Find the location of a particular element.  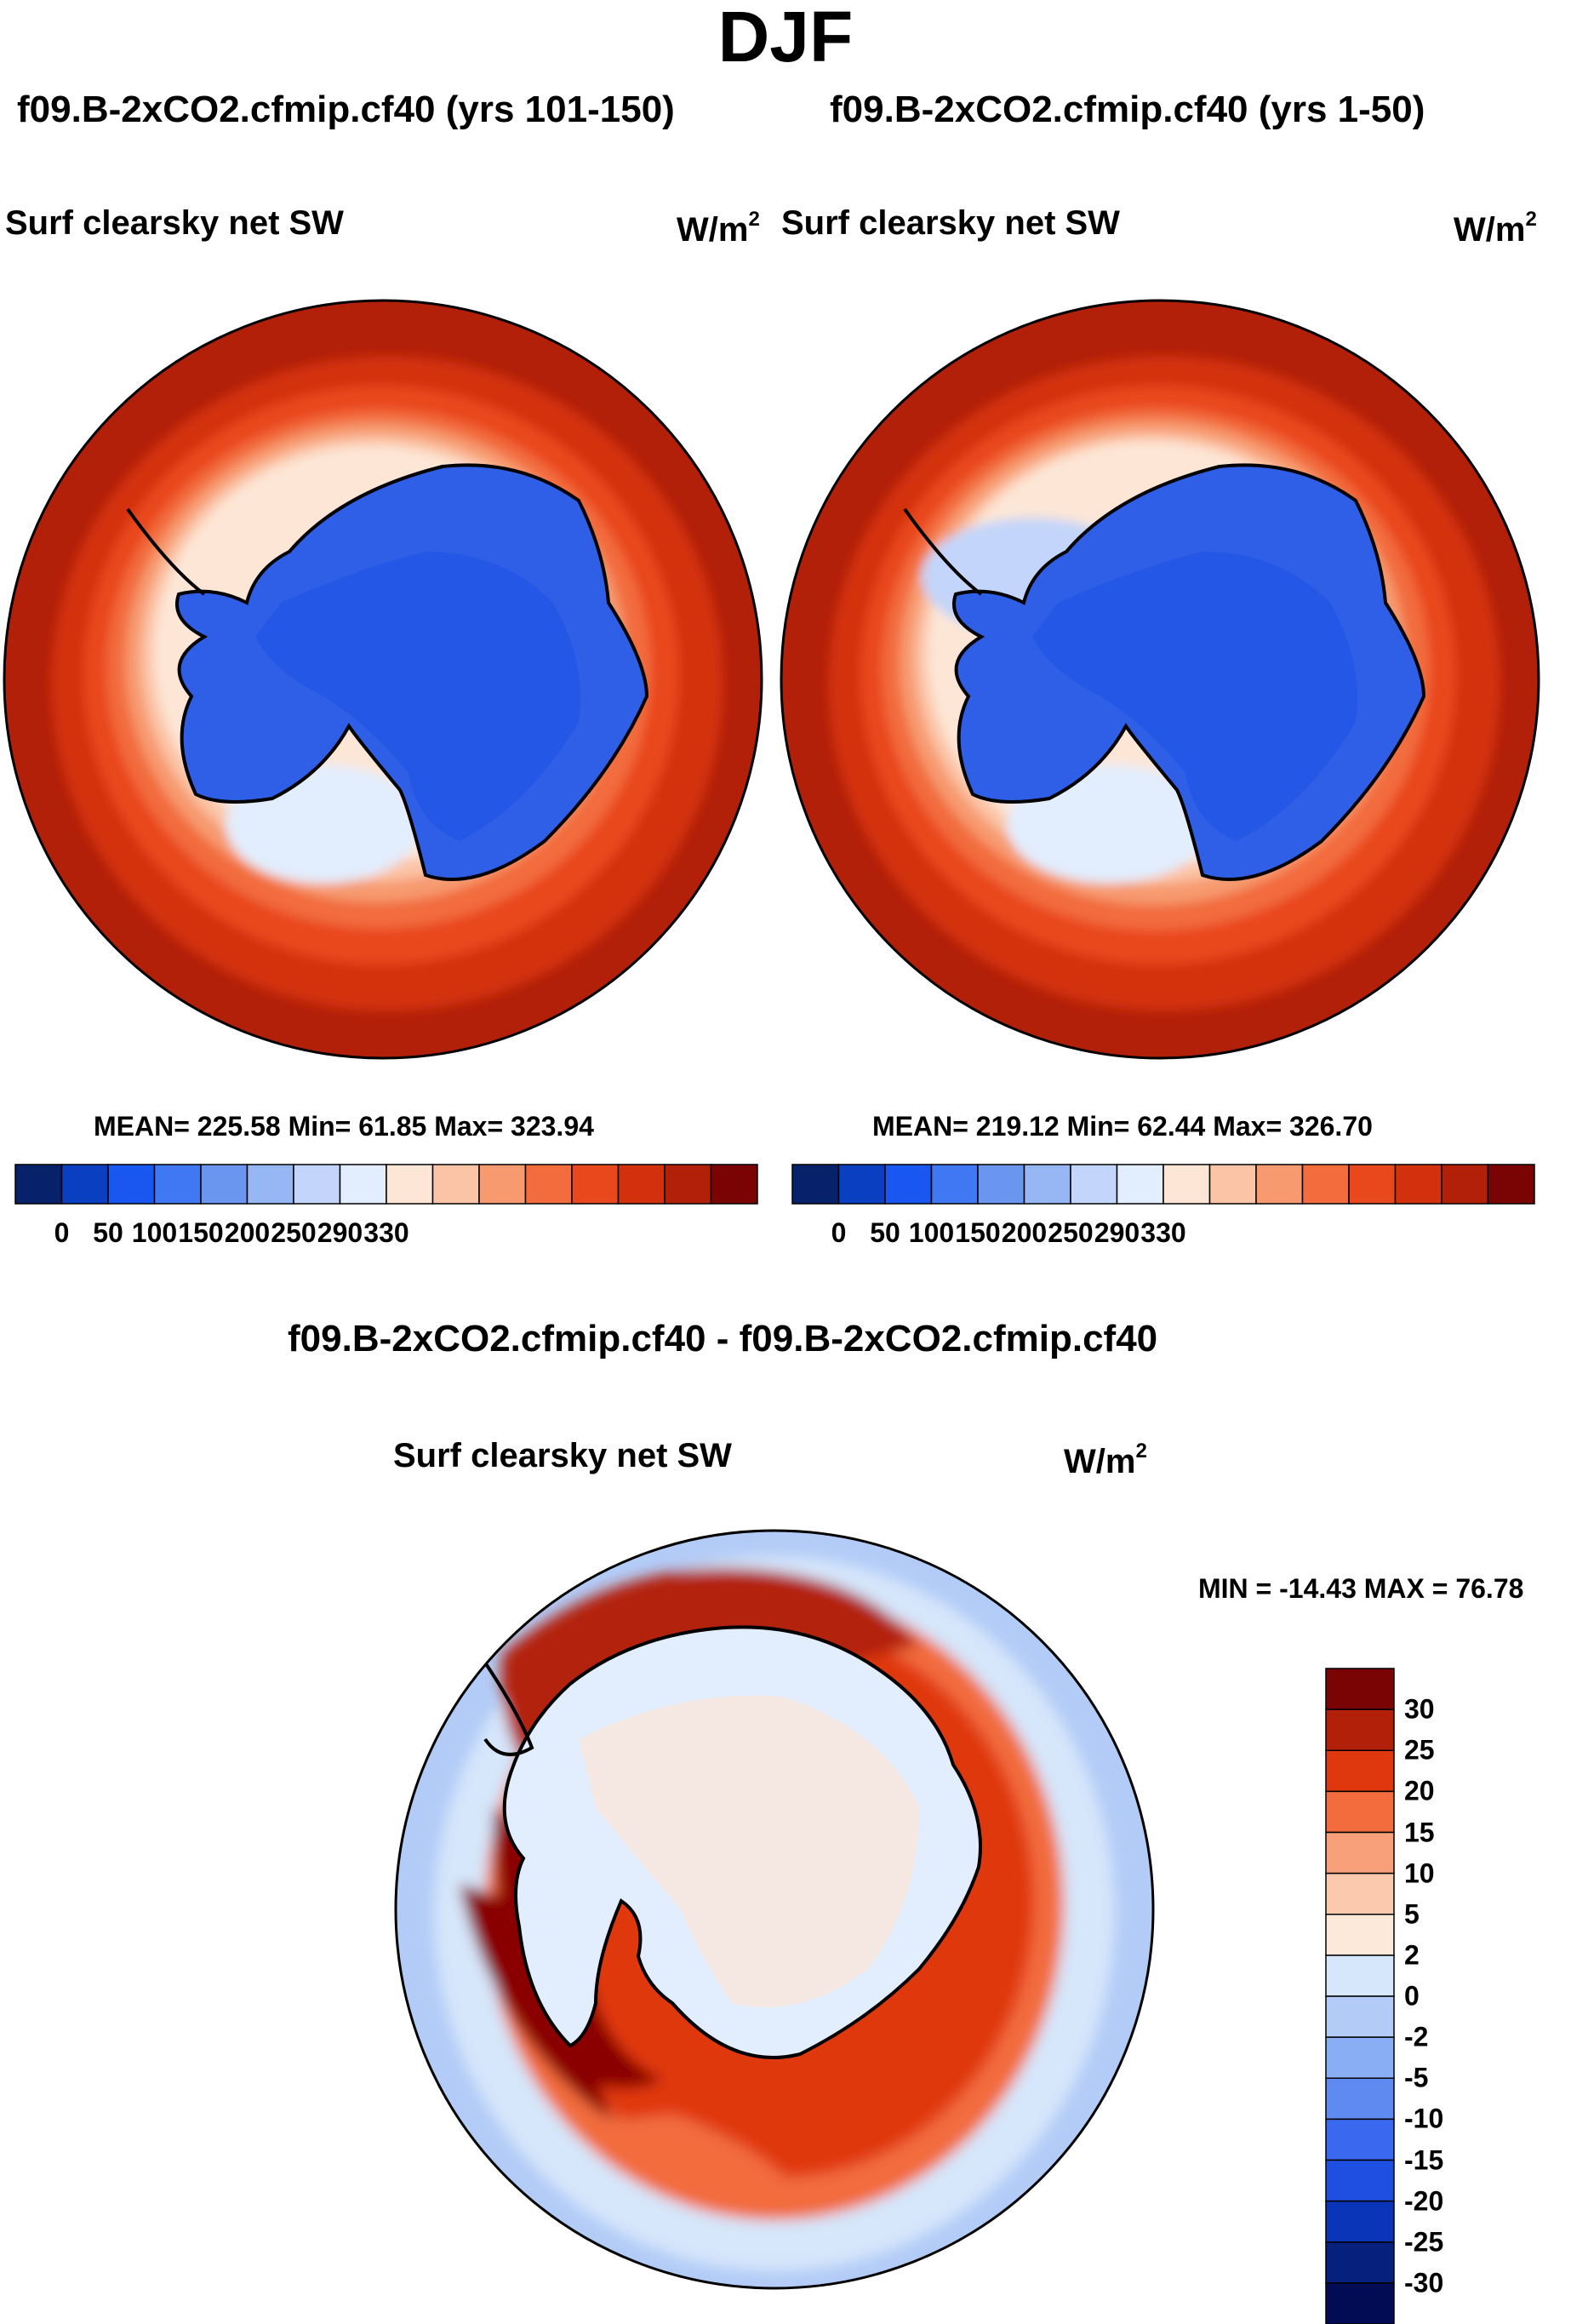

panel-2-variable-label: Surf clearsky net SW is located at coordinates (951, 223).